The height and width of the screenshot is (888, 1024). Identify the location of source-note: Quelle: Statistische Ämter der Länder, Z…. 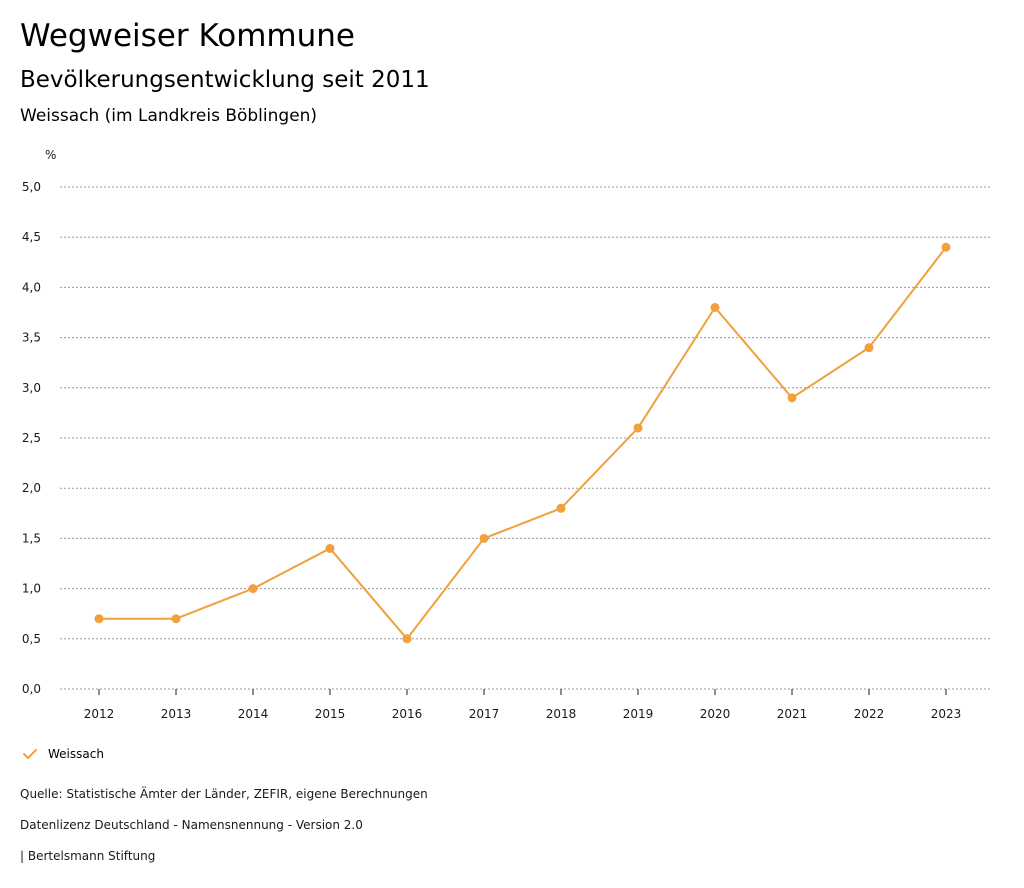
(224, 794).